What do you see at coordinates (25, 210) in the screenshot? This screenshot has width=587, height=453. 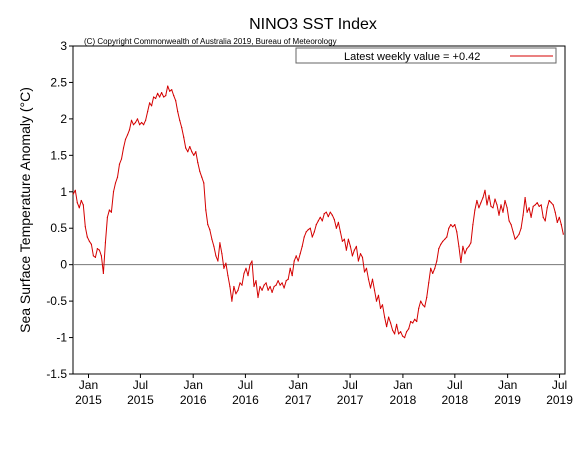 I see `y-axis-label: Sea Surface Temperature Anomaly (°C)` at bounding box center [25, 210].